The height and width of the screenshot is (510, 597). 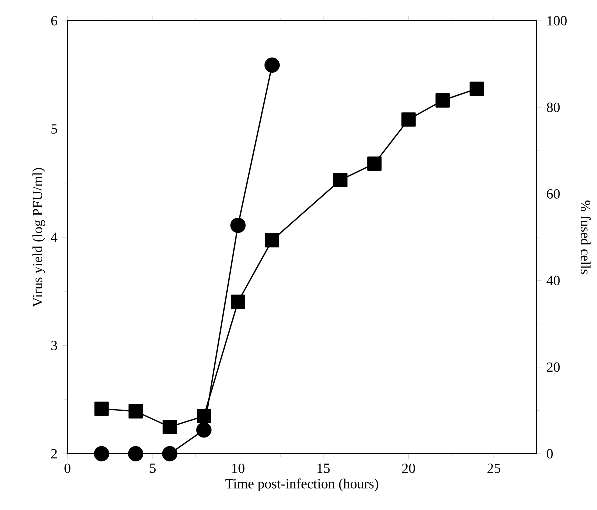 I want to click on y-tick-label: 2, so click(x=54, y=454).